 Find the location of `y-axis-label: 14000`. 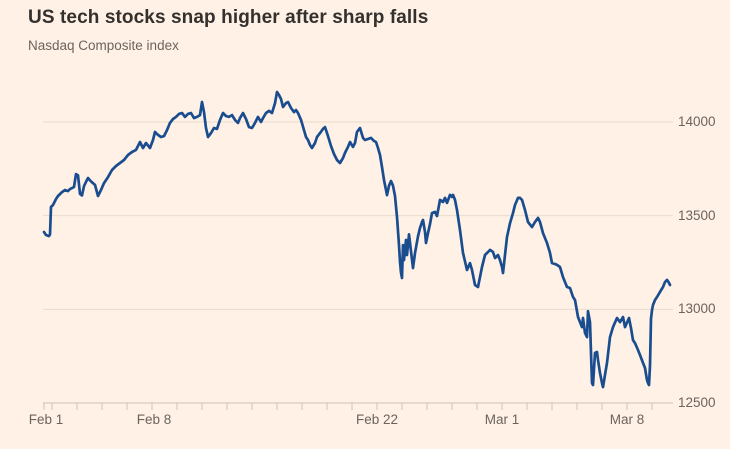

y-axis-label: 14000 is located at coordinates (697, 121).